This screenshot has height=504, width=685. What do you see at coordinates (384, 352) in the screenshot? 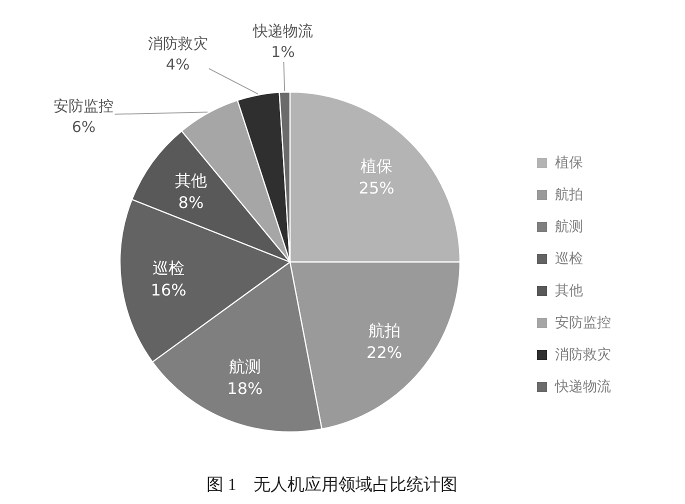
I see `data-label: 22%` at bounding box center [384, 352].